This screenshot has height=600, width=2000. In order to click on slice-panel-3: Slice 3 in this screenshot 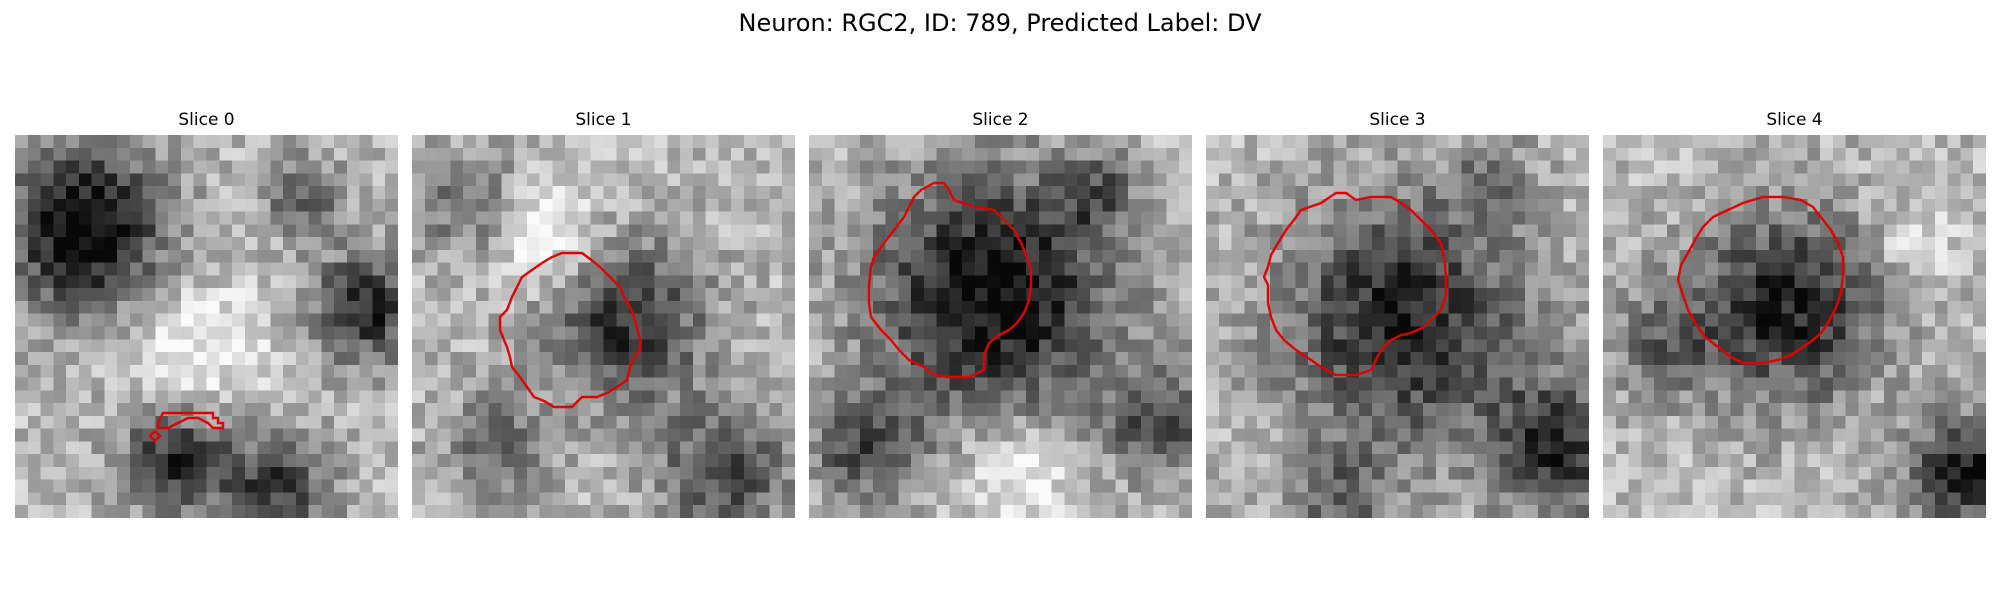, I will do `click(1397, 315)`.